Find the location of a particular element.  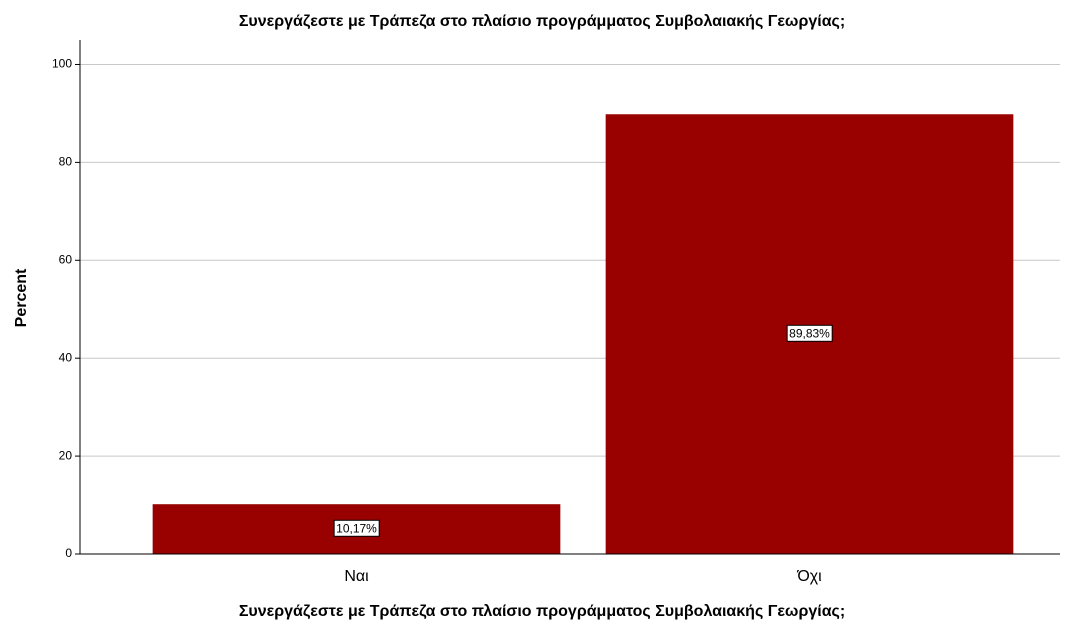

value-label: 10,17% is located at coordinates (356, 528).